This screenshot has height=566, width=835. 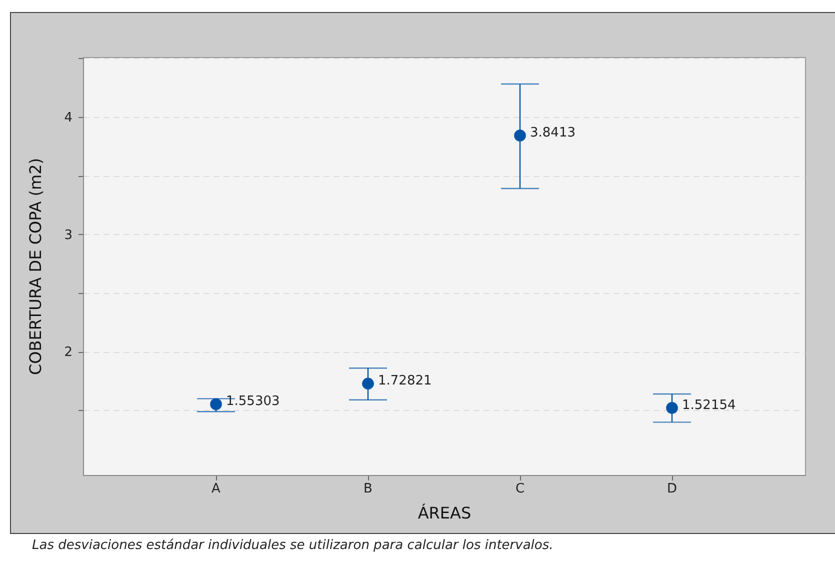 I want to click on data-label: 3.8413, so click(x=553, y=133).